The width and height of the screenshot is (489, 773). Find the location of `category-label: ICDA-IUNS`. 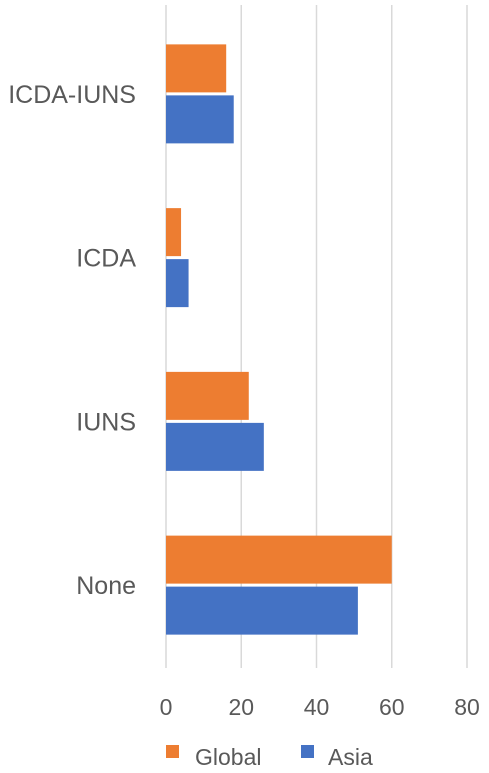

category-label: ICDA-IUNS is located at coordinates (72, 95).